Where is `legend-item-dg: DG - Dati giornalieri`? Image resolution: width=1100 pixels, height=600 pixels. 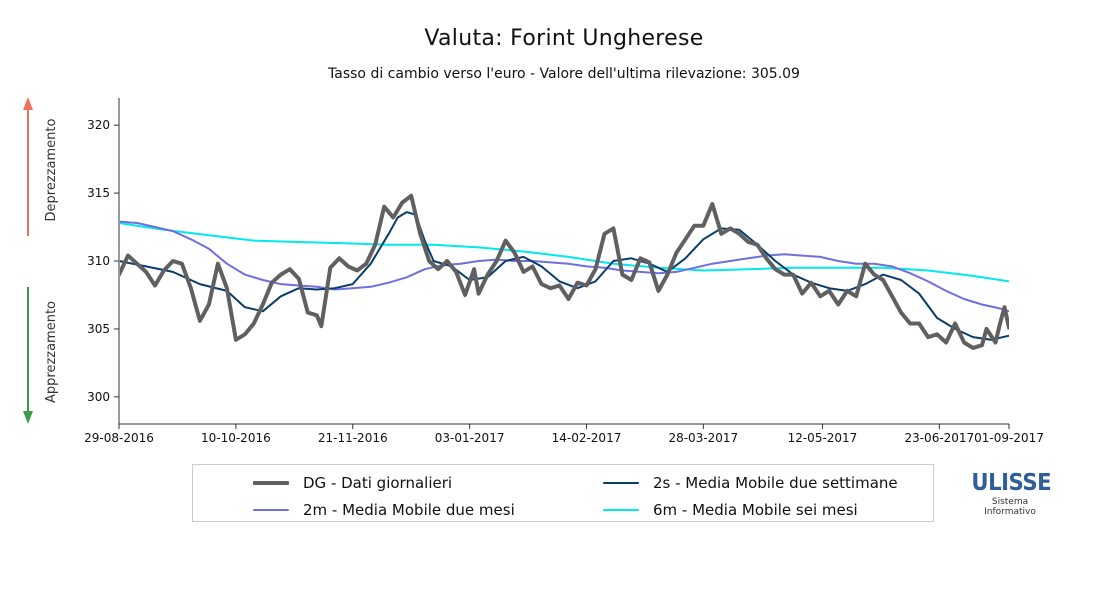
legend-item-dg: DG - Dati giornalieri is located at coordinates (352, 483).